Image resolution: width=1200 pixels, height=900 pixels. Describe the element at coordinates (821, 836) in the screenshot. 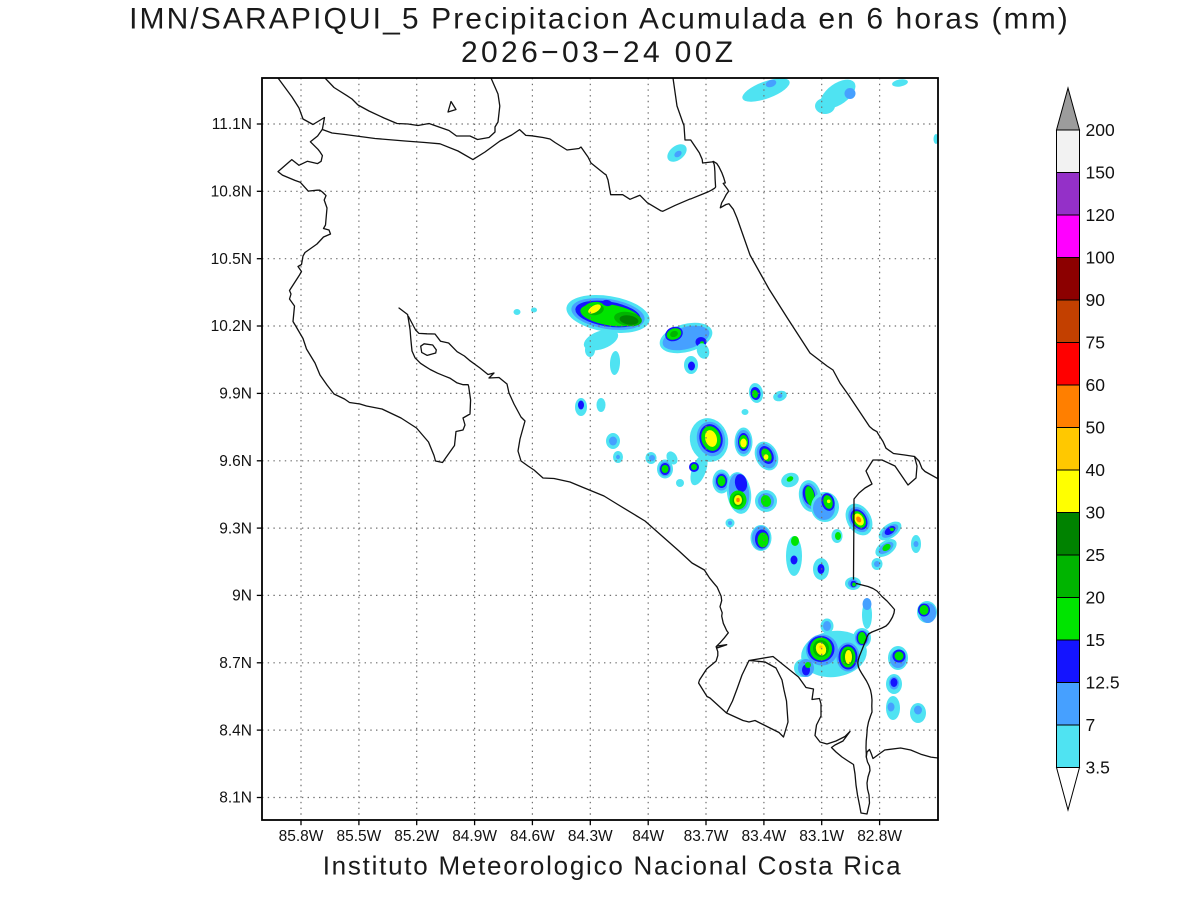

I see `svg-text: 83.1W` at that location.